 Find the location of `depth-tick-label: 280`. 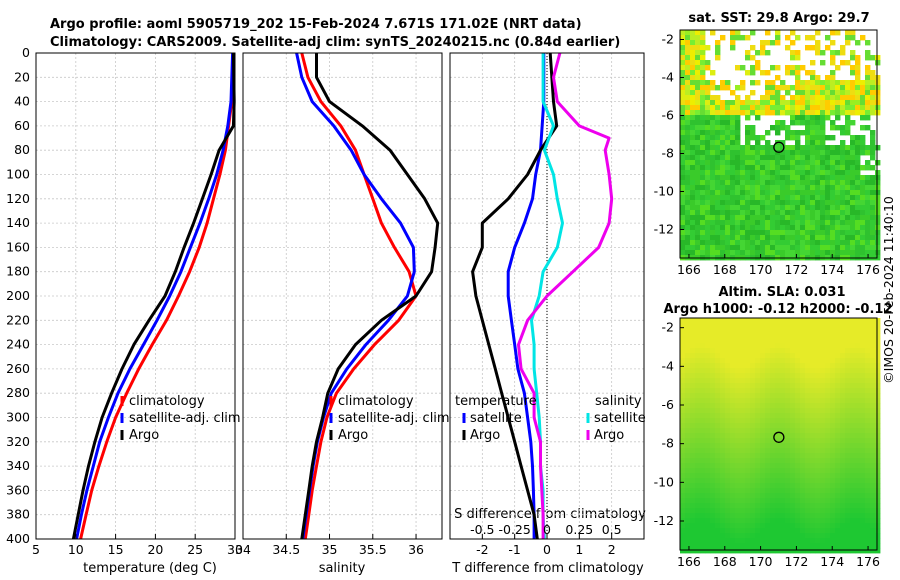

depth-tick-label: 280 is located at coordinates (18, 392).